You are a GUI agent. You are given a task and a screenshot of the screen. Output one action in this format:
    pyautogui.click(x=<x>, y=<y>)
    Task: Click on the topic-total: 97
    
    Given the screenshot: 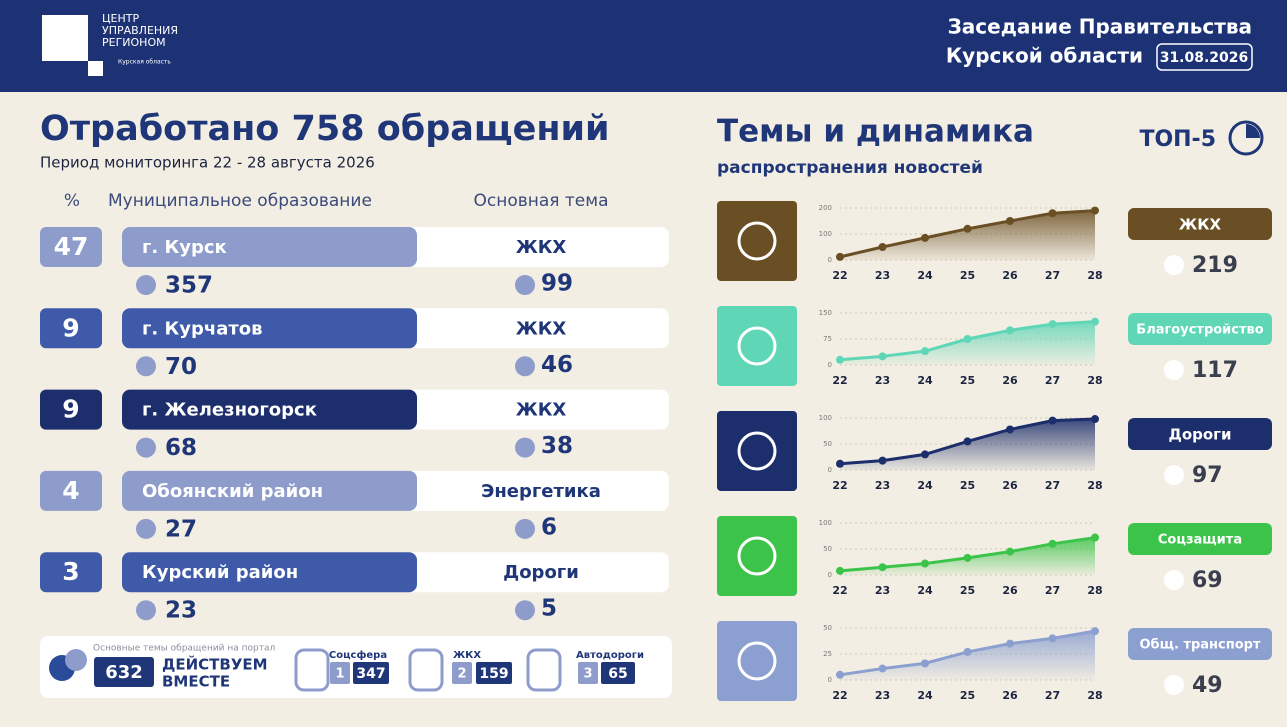 What is the action you would take?
    pyautogui.click(x=1207, y=475)
    